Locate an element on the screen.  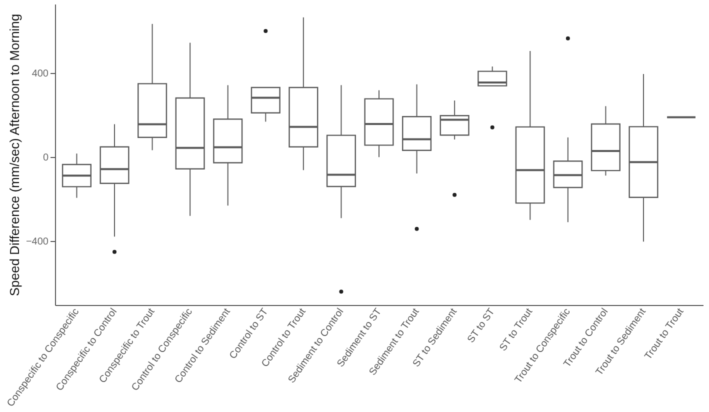
x-tick-label: ST to ST is located at coordinates (482, 326).